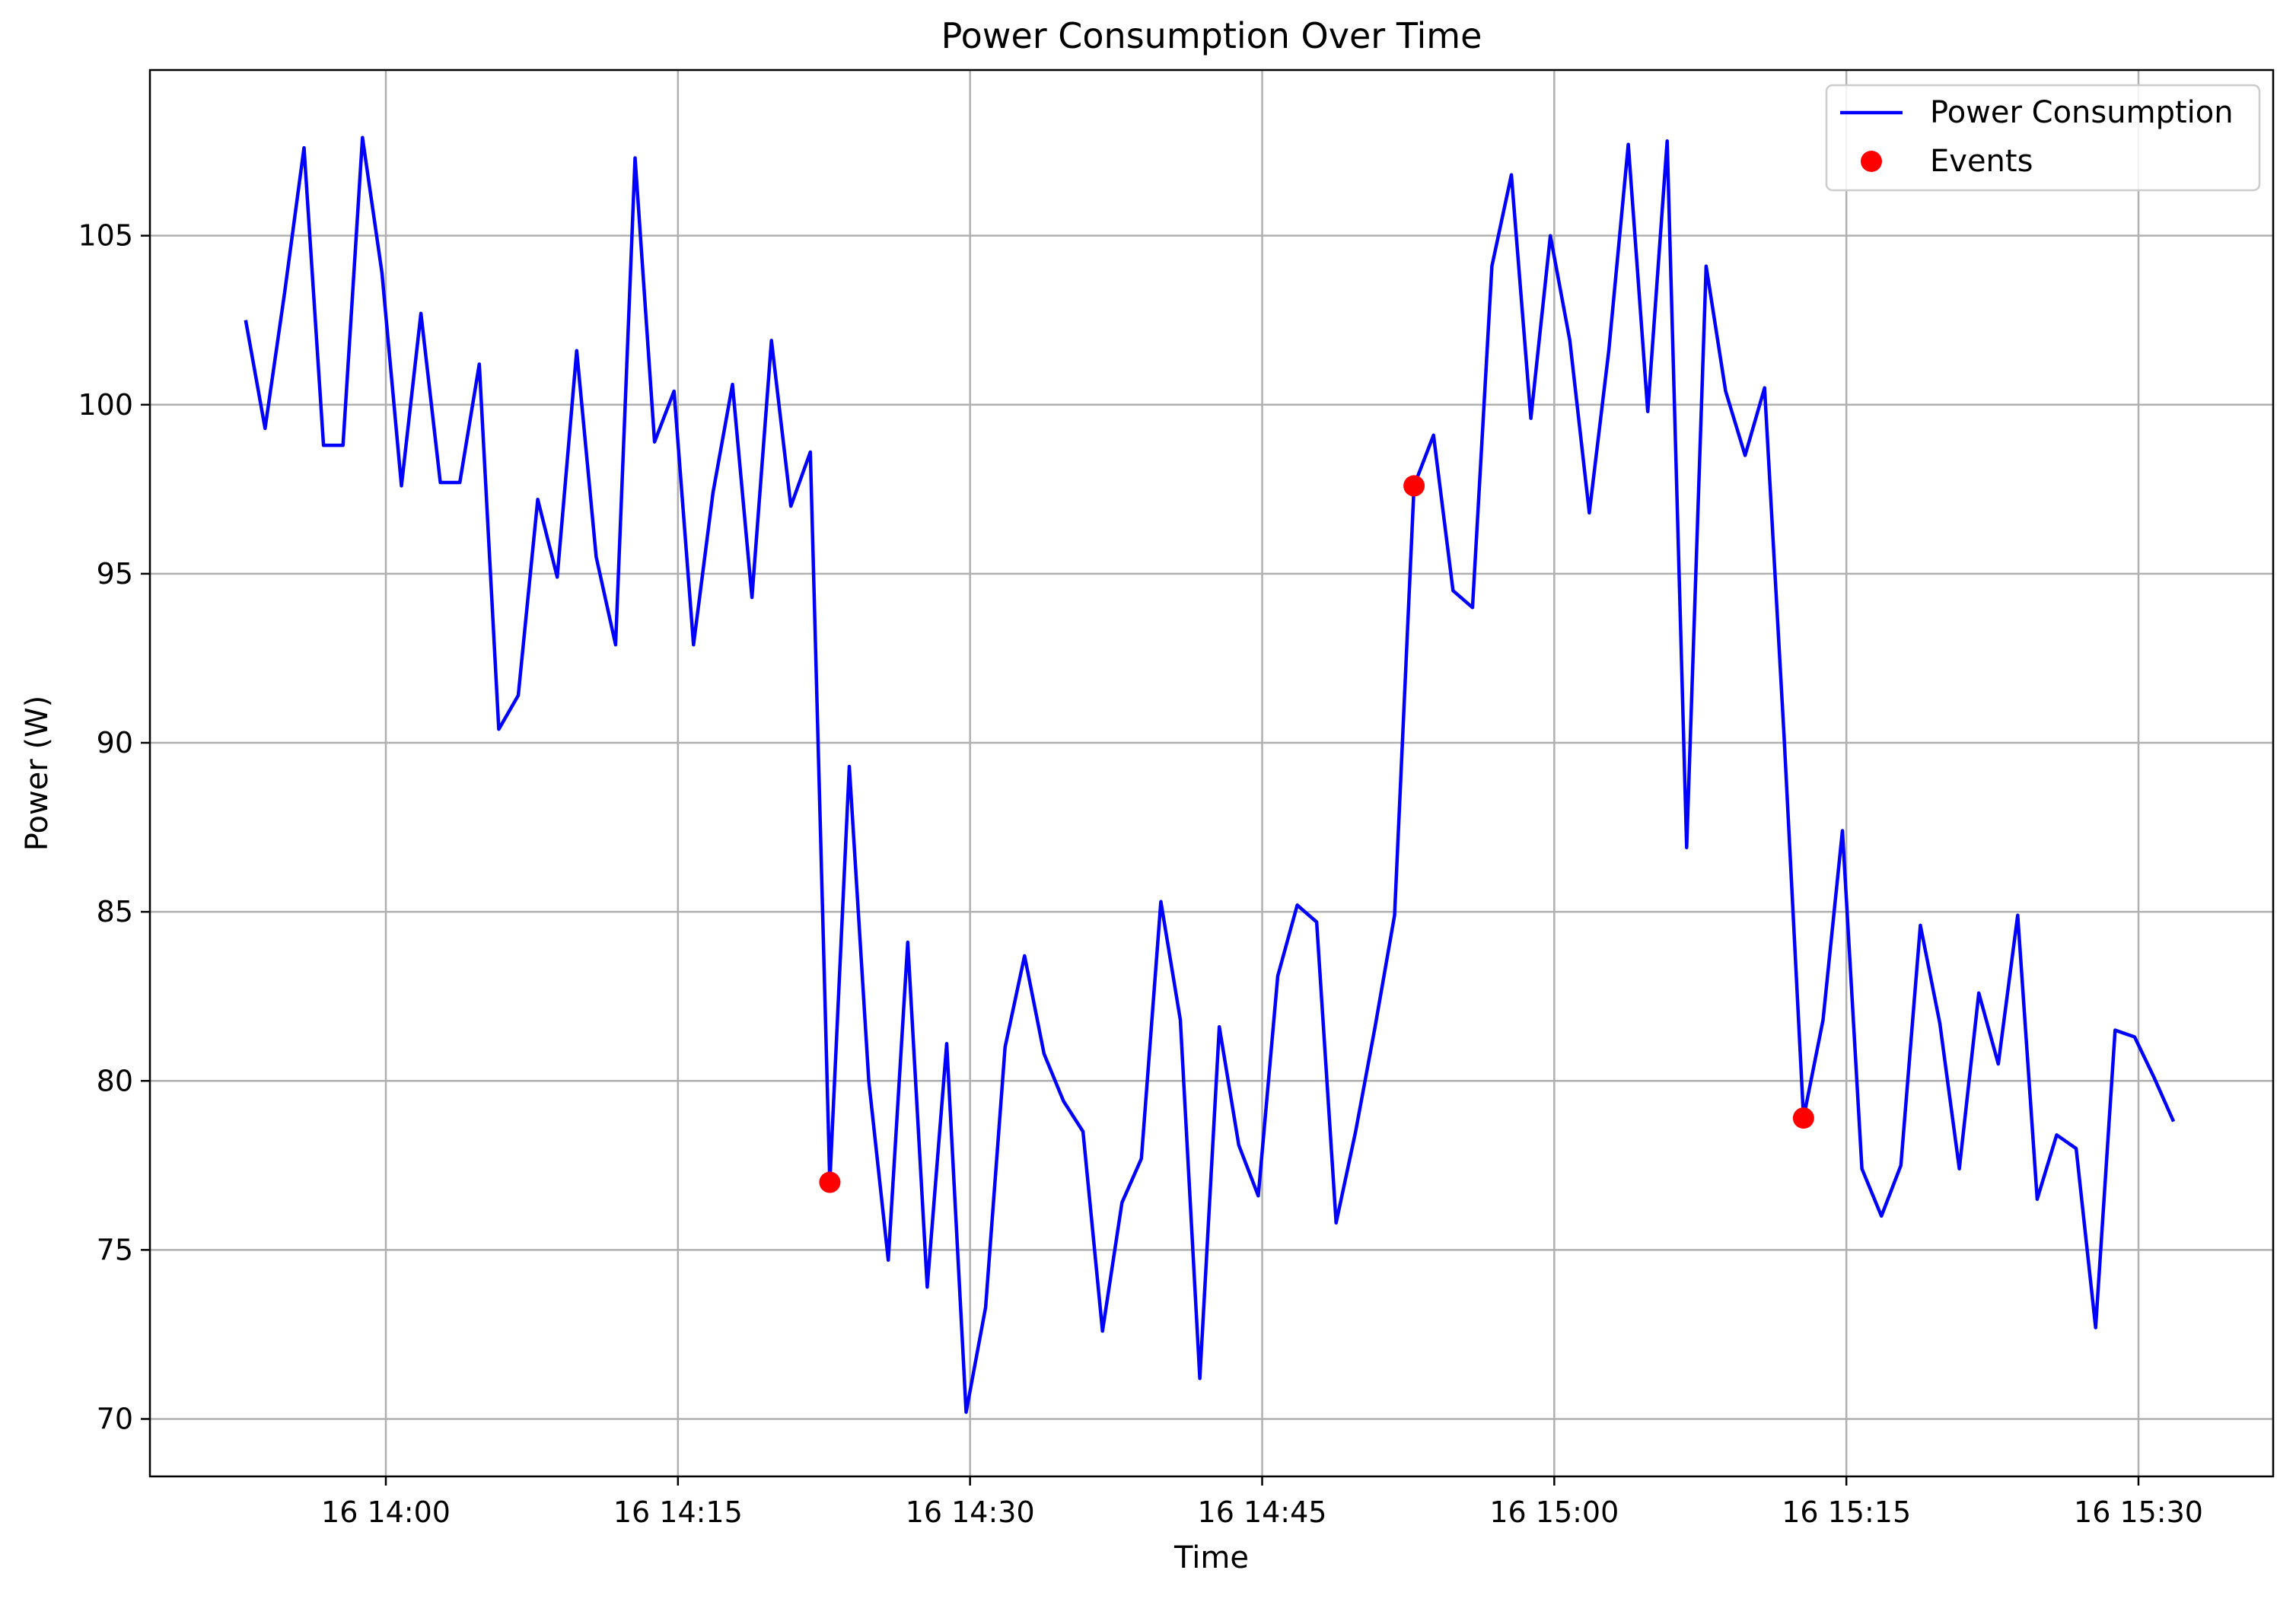 The height and width of the screenshot is (1602, 2296). Describe the element at coordinates (678, 1512) in the screenshot. I see `x-tick-label: 16 14:15` at that location.